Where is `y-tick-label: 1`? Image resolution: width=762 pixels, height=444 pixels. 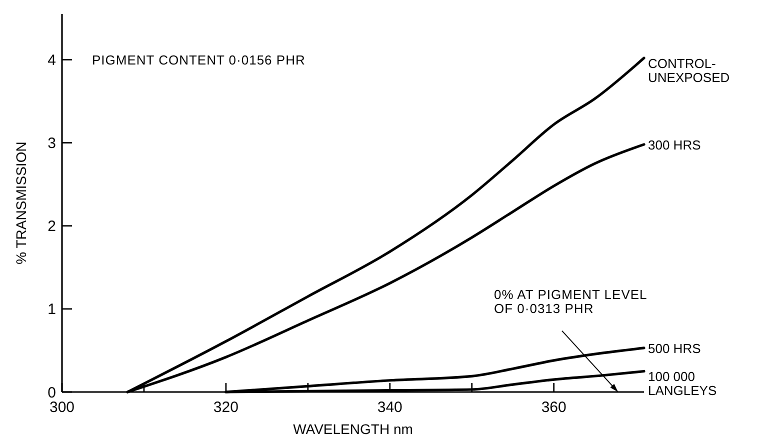 y-tick-label: 1 is located at coordinates (52, 309).